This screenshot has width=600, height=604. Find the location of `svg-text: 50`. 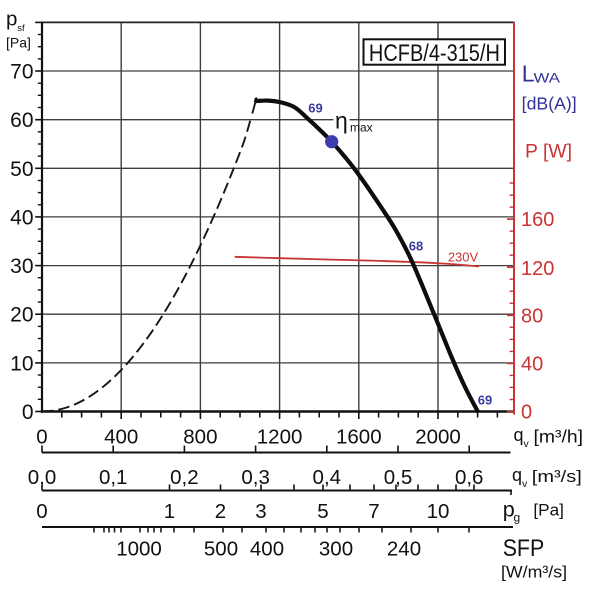

svg-text: 50 is located at coordinates (21, 169).